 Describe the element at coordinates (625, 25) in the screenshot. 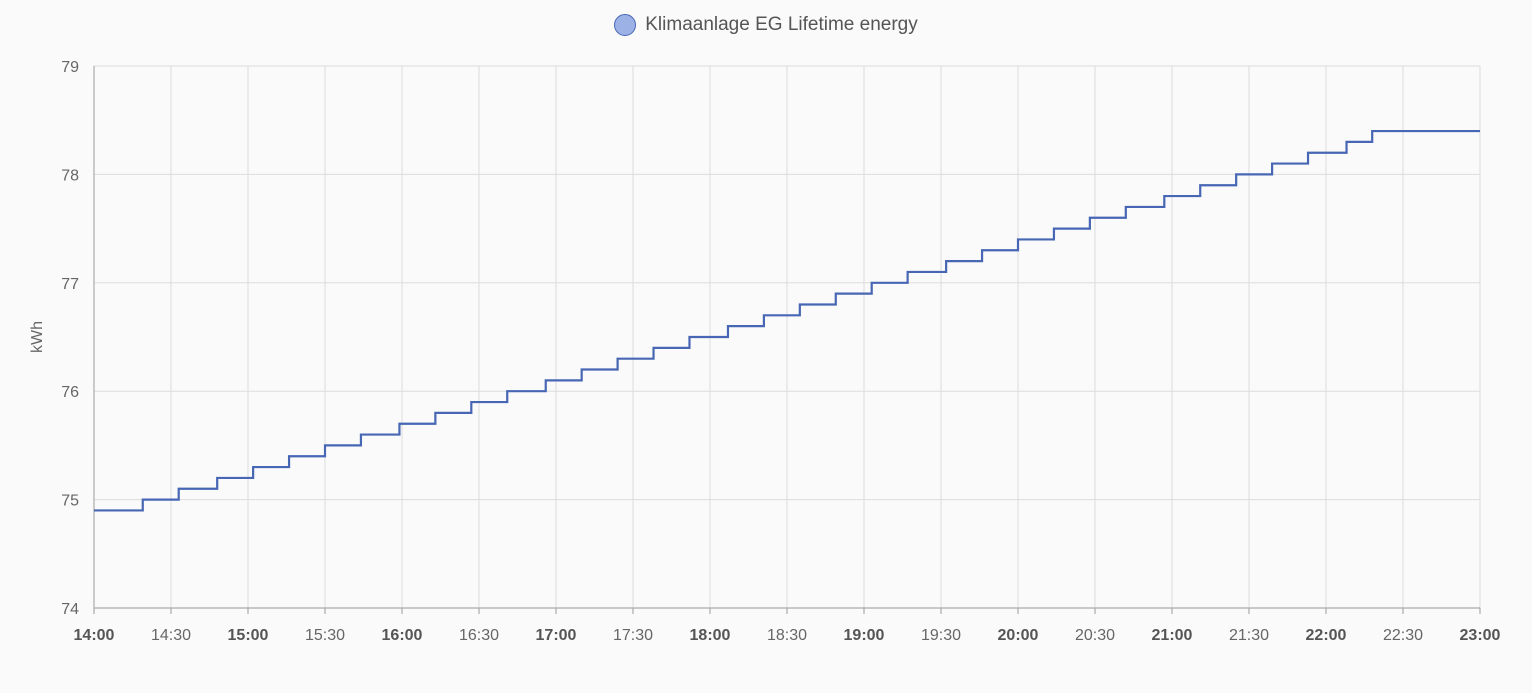

I see `legend-swatch-icon` at that location.